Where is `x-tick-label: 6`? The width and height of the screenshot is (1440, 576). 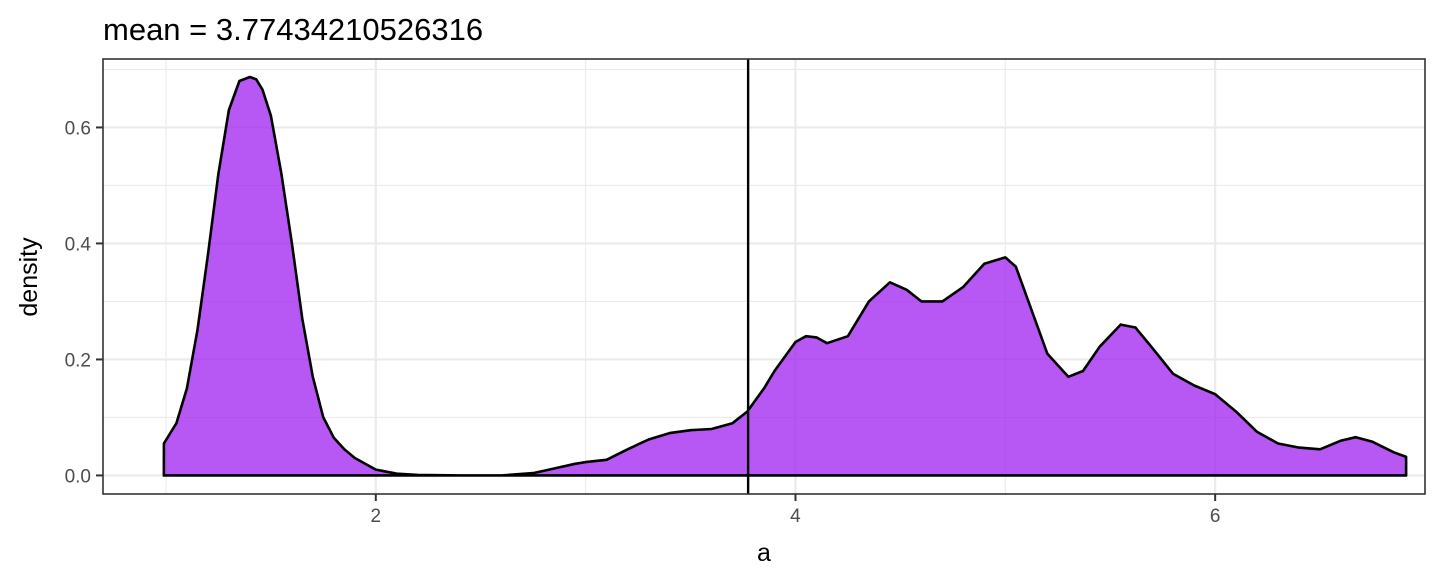
x-tick-label: 6 is located at coordinates (1215, 516).